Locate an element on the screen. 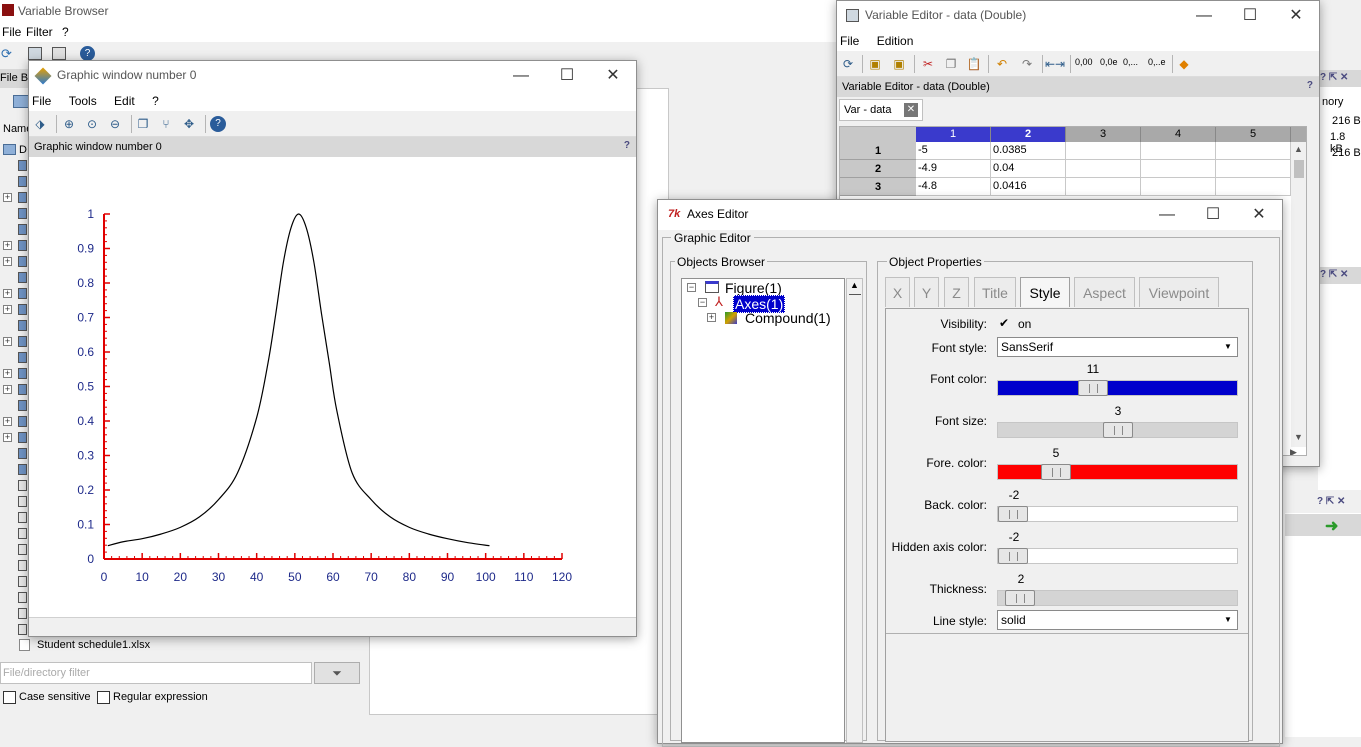 Image resolution: width=1361 pixels, height=747 pixels. graphic-menu-file: File is located at coordinates (42, 101).